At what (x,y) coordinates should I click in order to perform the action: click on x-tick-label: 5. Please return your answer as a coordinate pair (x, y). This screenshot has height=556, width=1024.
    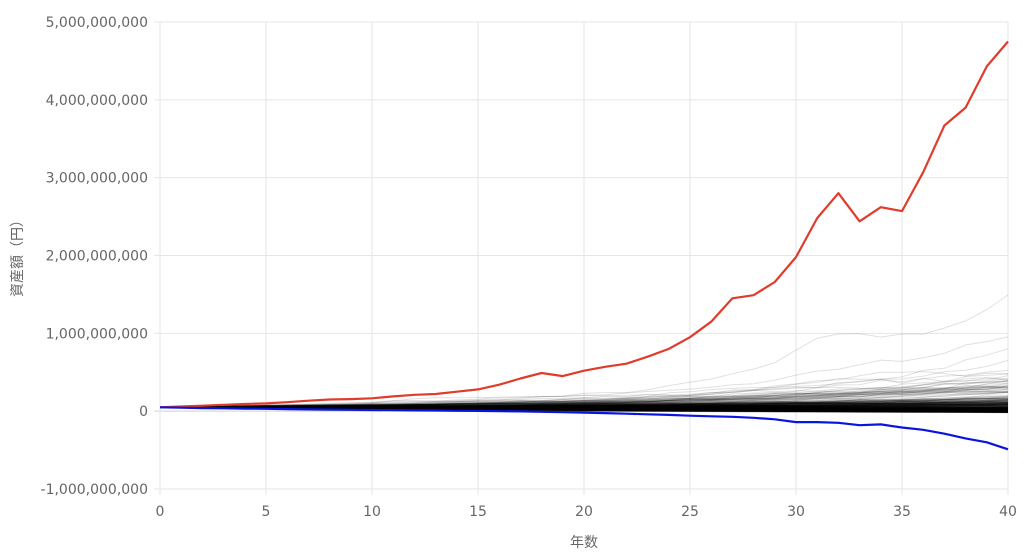
    Looking at the image, I should click on (266, 512).